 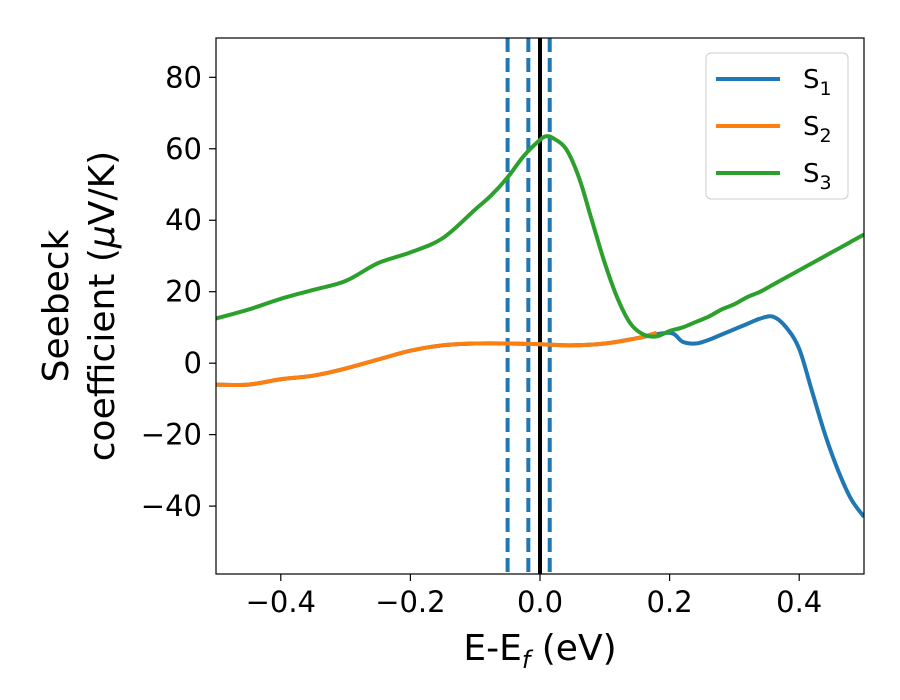 I want to click on y-tick-label: 80, so click(x=183, y=77).